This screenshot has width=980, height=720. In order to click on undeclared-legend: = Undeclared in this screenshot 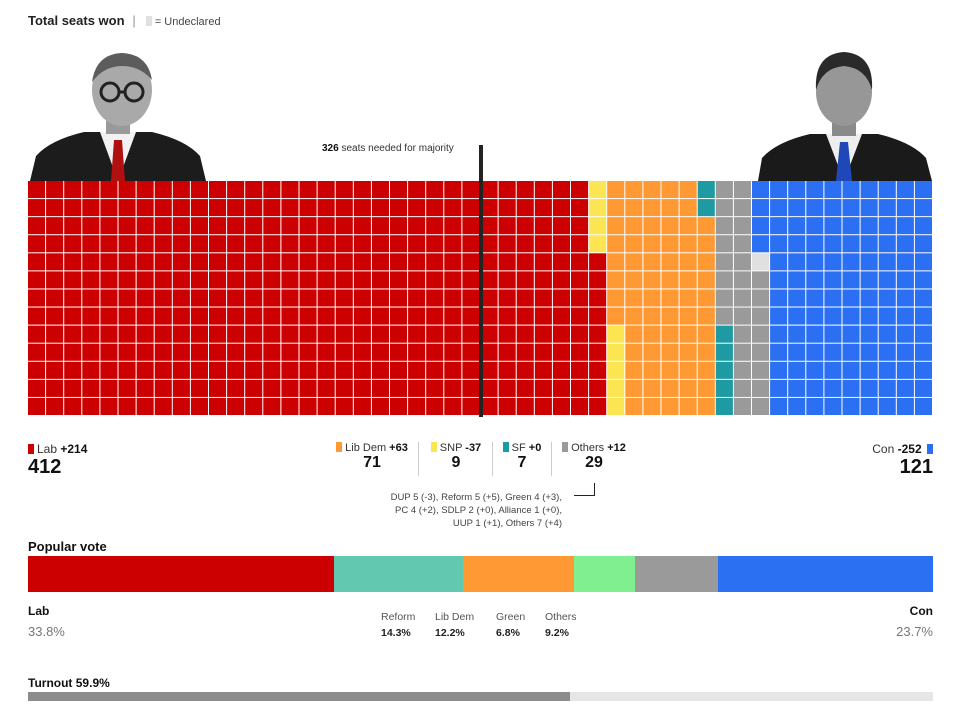, I will do `click(183, 22)`.